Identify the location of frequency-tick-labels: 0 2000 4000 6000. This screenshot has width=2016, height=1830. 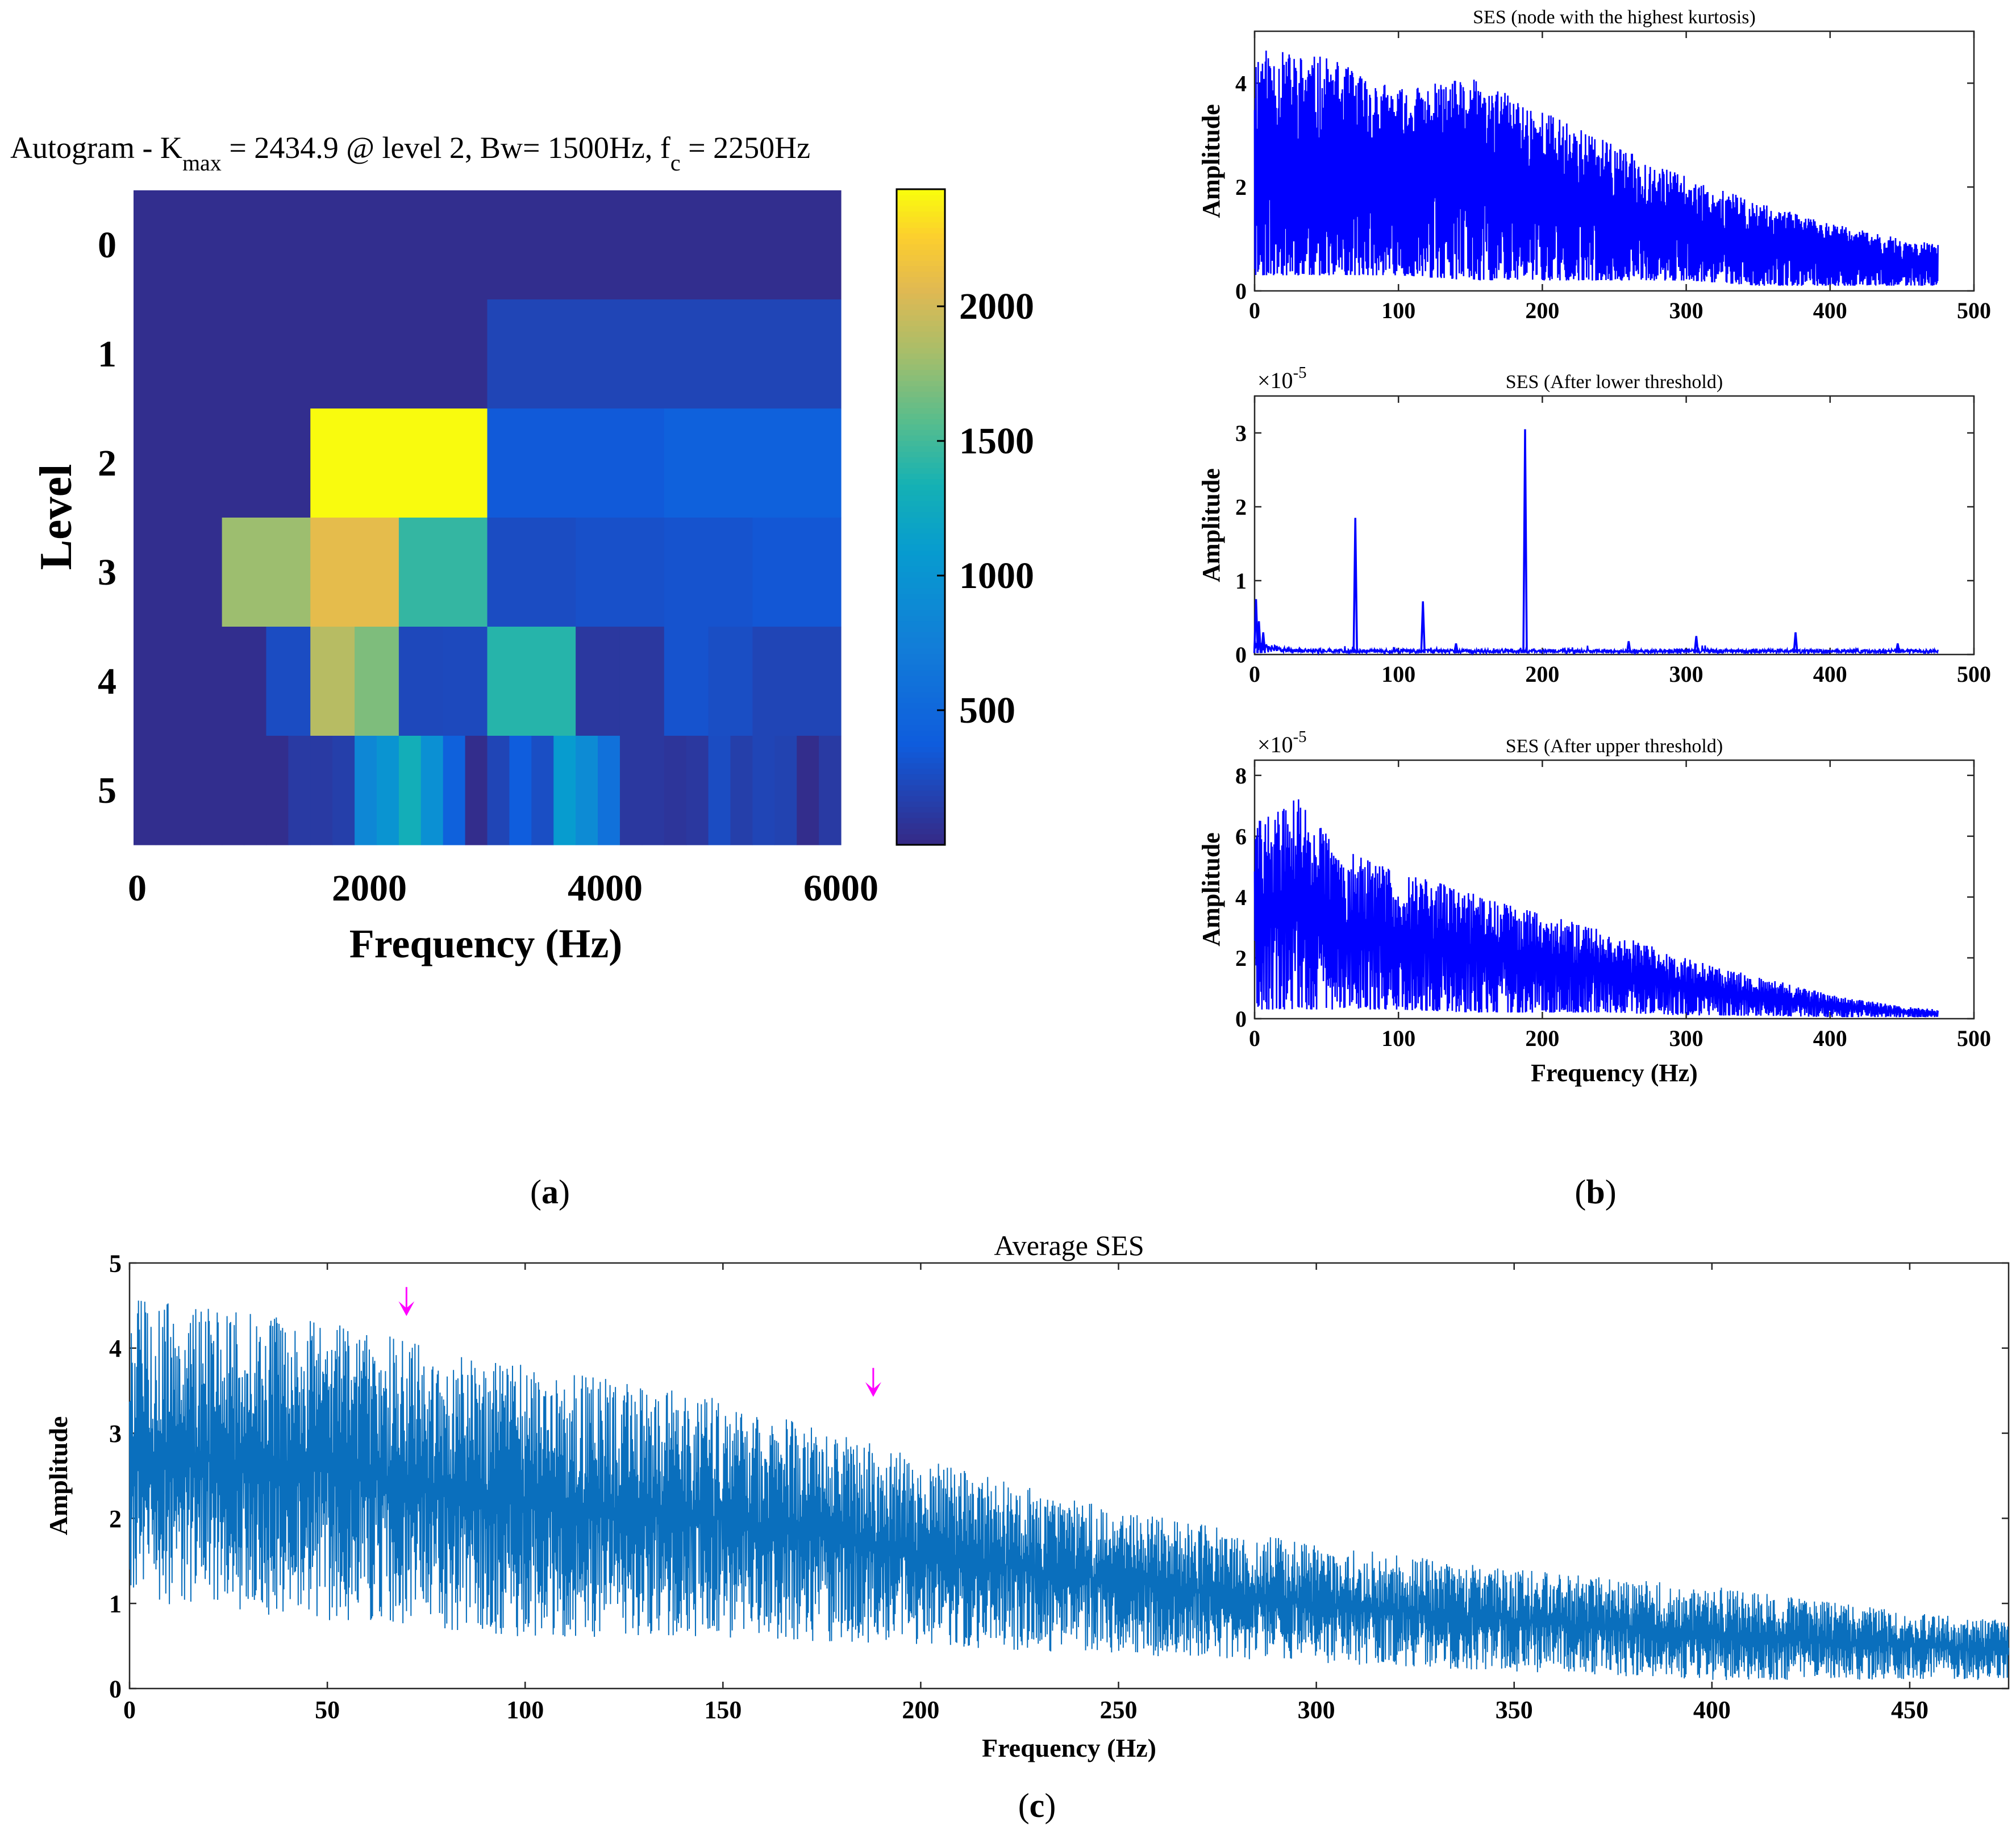
(503, 888).